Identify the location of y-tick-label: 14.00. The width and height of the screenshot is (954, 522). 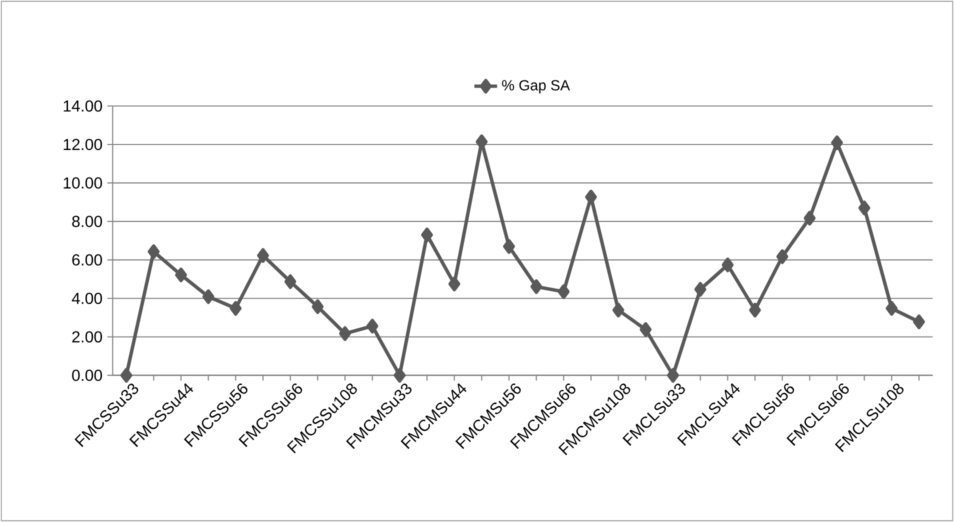
(83, 106).